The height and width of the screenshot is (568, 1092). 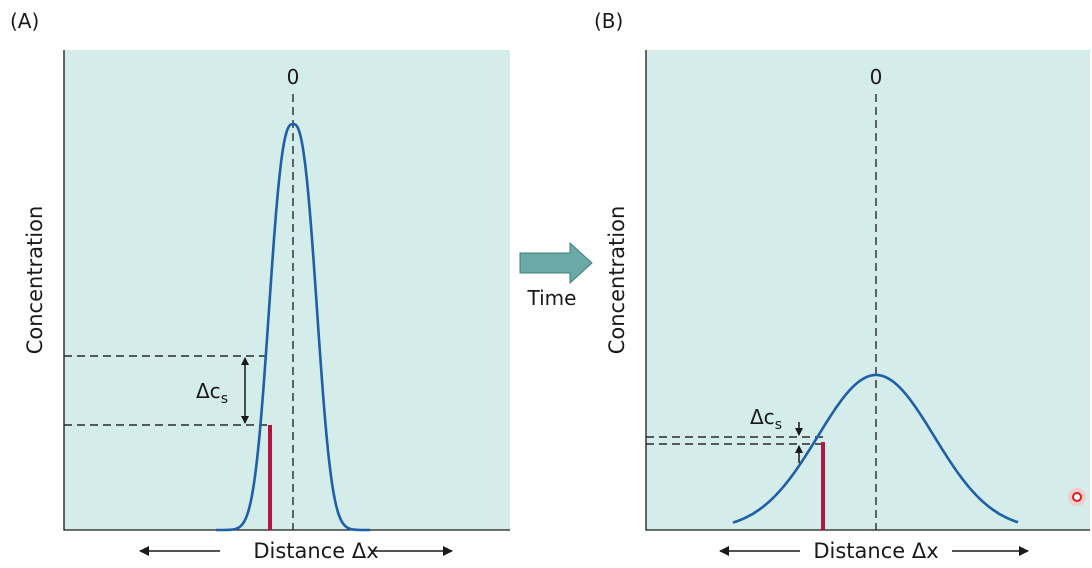 I want to click on panel-b-letter: (B), so click(x=608, y=21).